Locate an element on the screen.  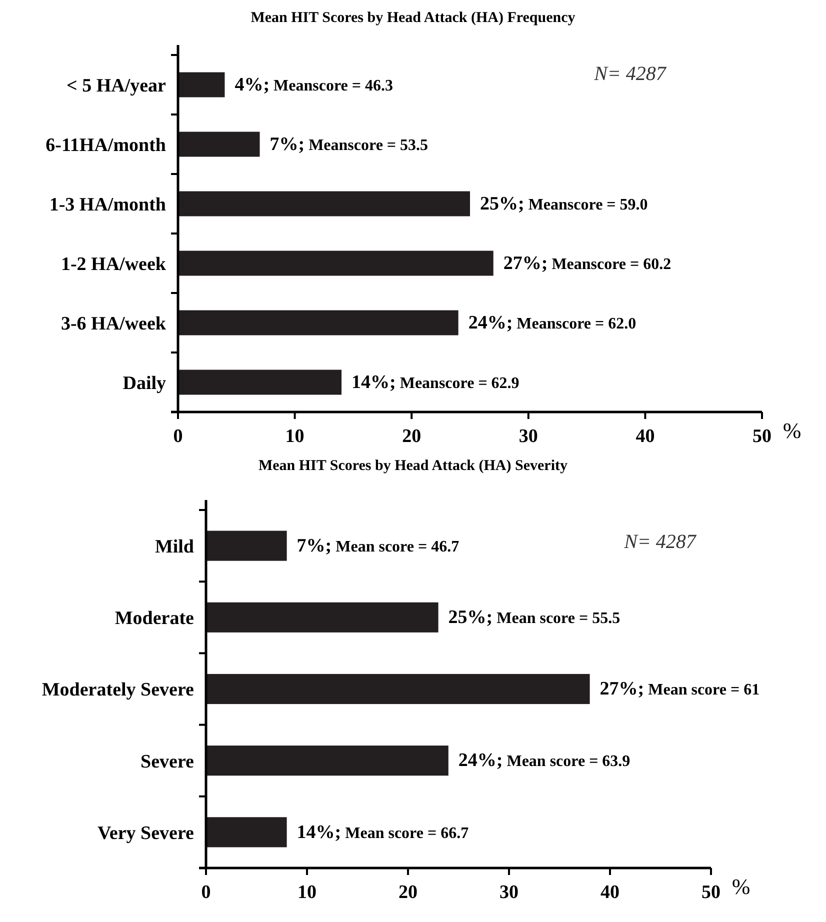
data-label: 4%; Meanscore = 46.3 is located at coordinates (314, 85).